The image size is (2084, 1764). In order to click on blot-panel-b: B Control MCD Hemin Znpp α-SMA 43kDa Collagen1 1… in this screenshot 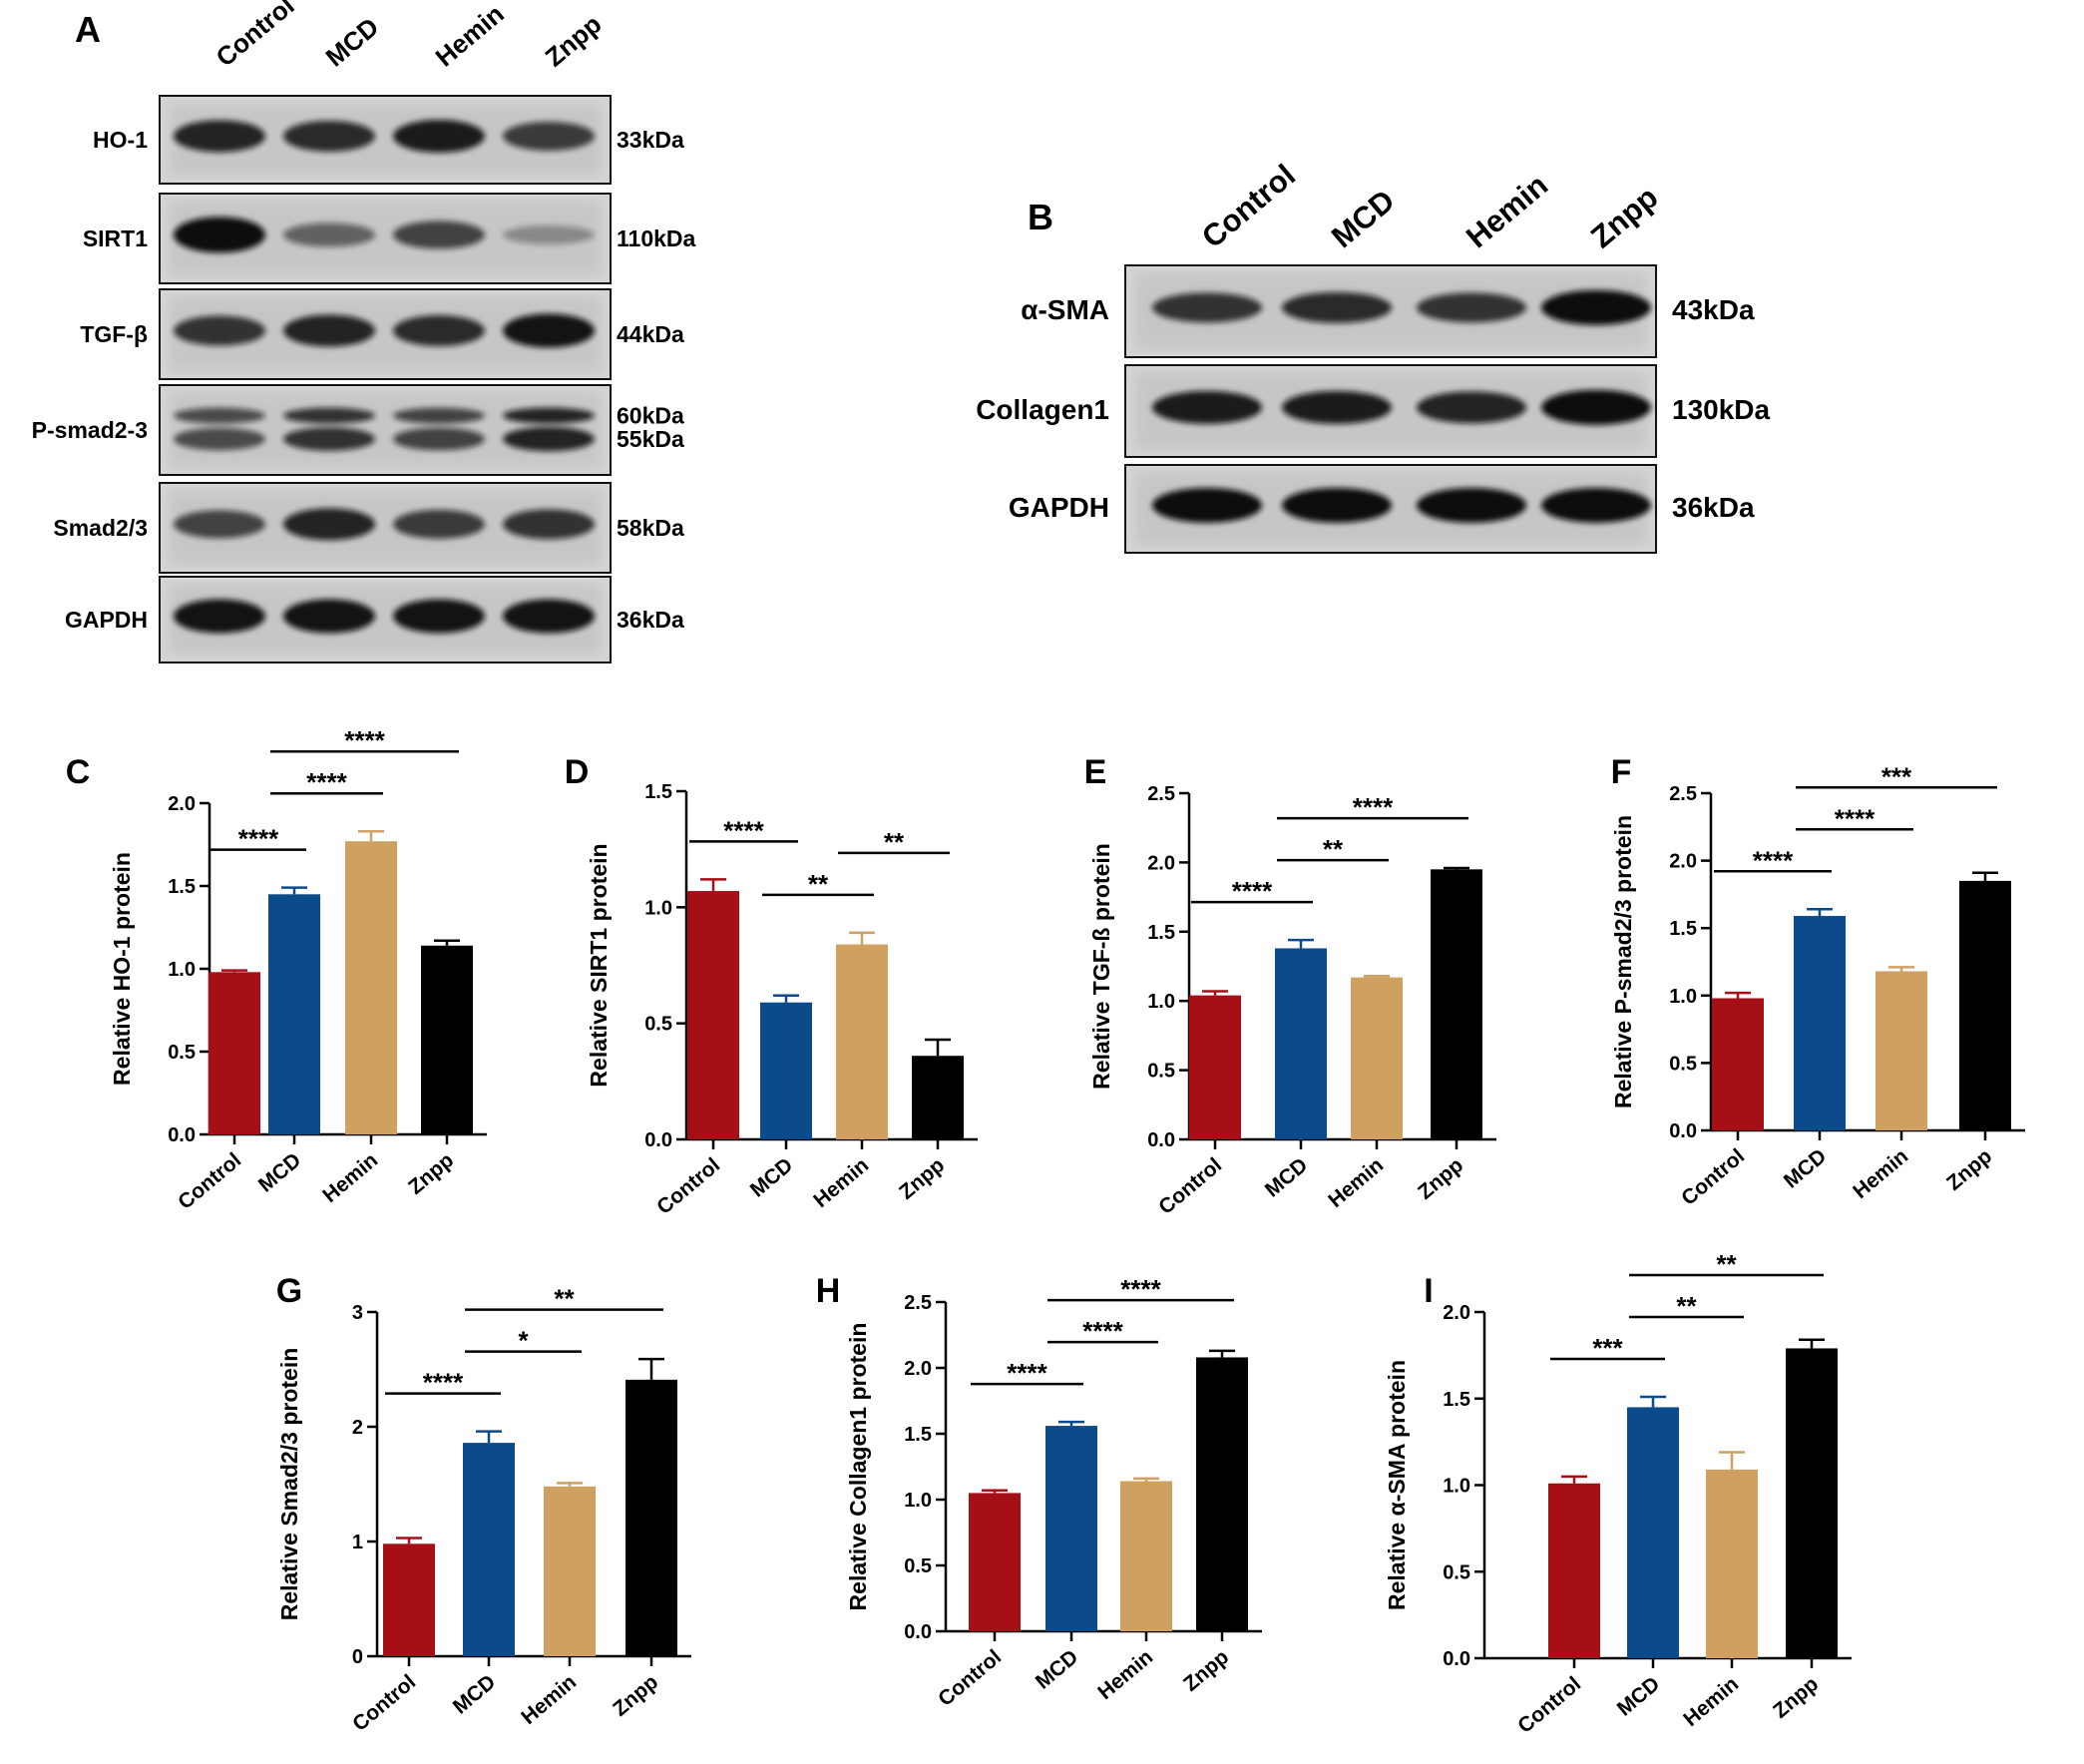, I will do `click(1373, 356)`.